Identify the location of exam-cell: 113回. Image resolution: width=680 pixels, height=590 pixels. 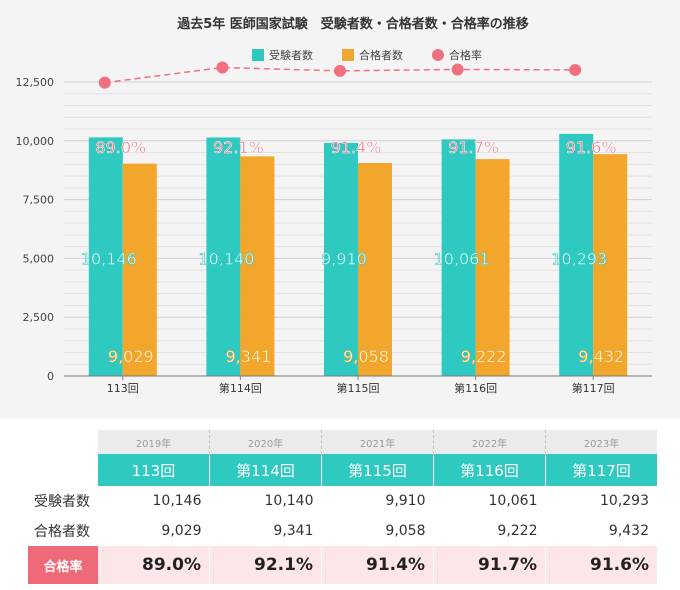
(154, 470).